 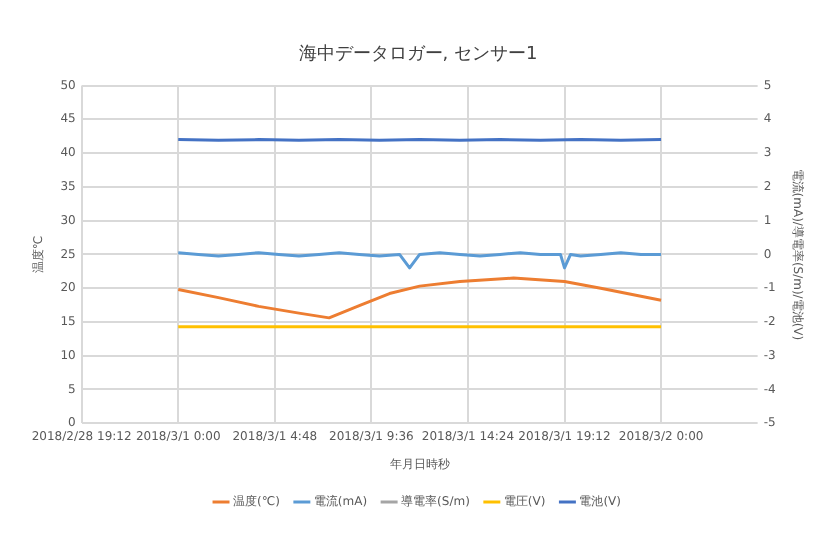 What do you see at coordinates (418, 54) in the screenshot?
I see `chart-title: 海中データロガー, センサー1` at bounding box center [418, 54].